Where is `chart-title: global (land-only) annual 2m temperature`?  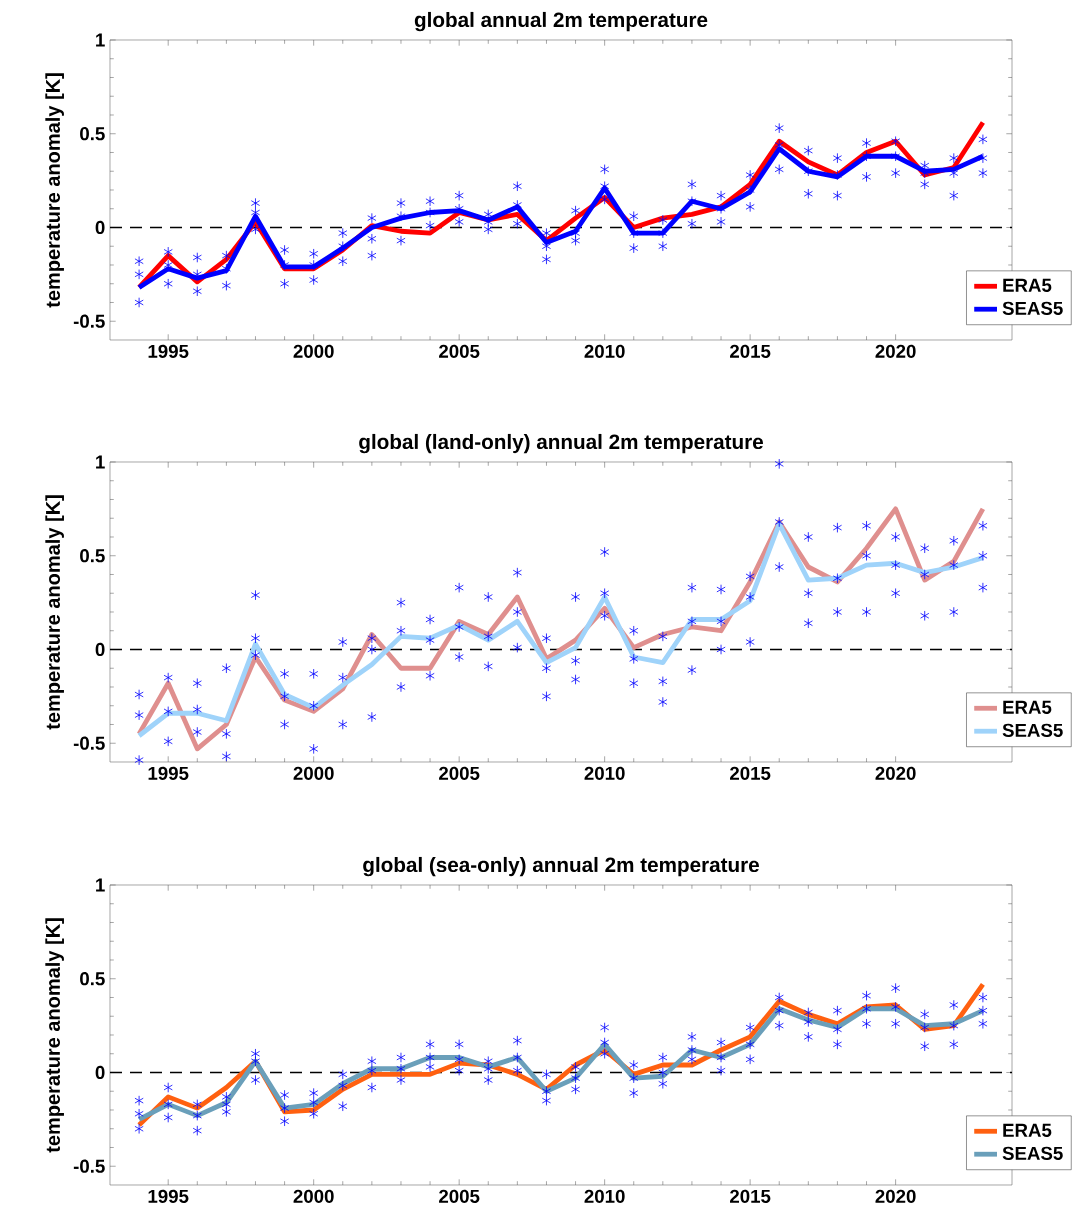
chart-title: global (land-only) annual 2m temperature is located at coordinates (561, 443).